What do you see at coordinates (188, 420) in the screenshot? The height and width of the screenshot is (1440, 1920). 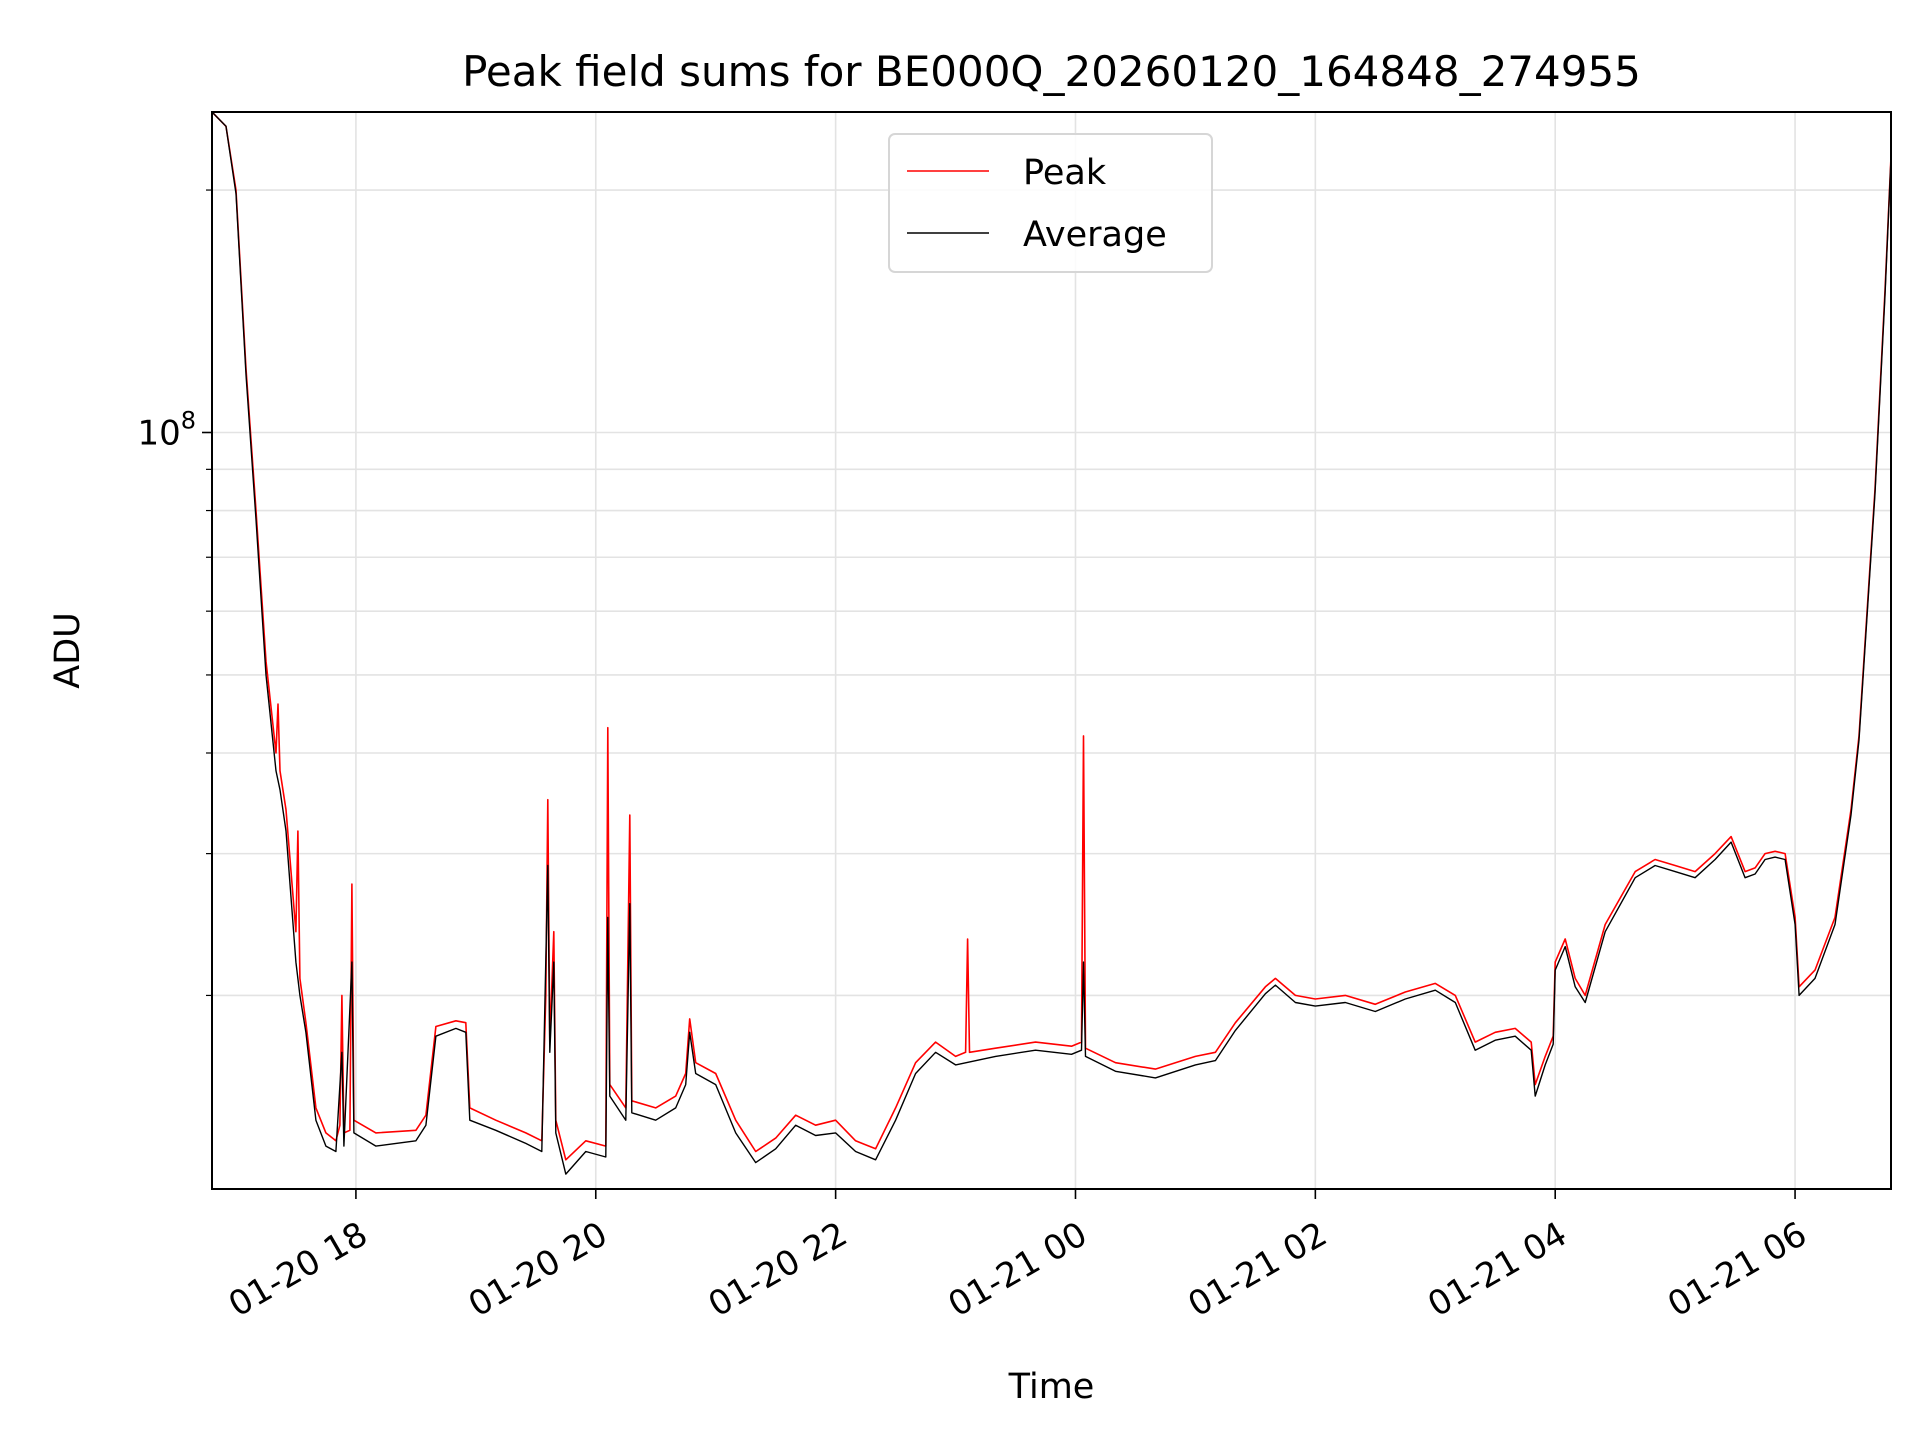 I see `y-tick-label-exponent: 8` at bounding box center [188, 420].